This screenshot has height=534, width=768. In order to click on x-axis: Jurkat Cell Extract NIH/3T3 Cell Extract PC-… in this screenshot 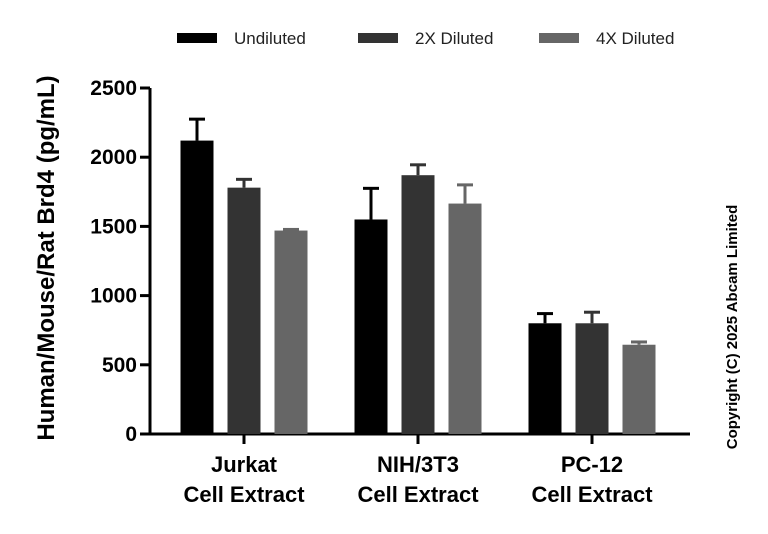, I will do `click(419, 469)`.